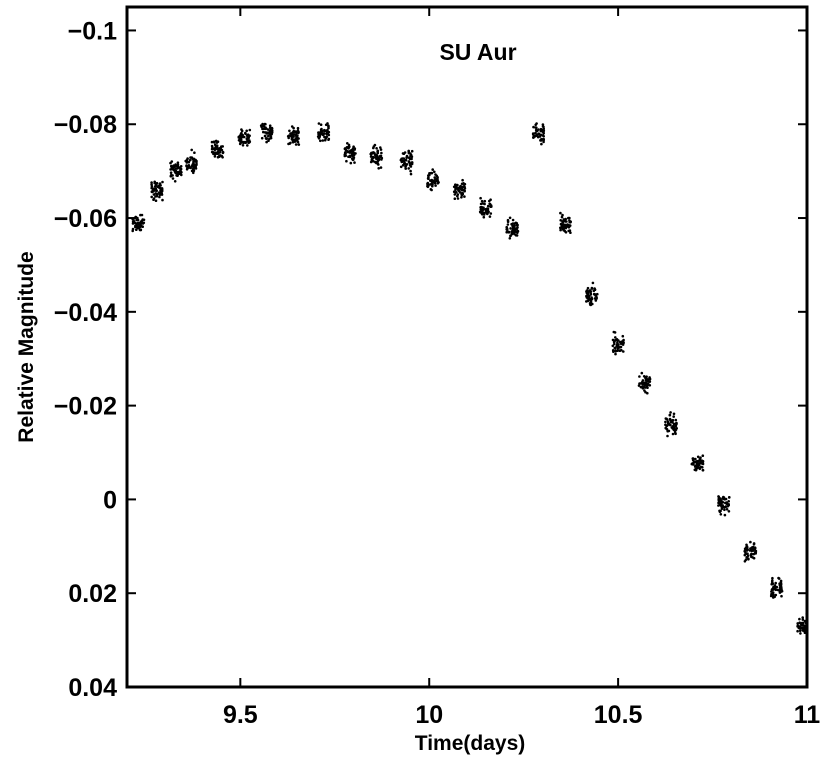 Image resolution: width=830 pixels, height=761 pixels. Describe the element at coordinates (240, 715) in the screenshot. I see `x-tick-label: 9.5` at that location.